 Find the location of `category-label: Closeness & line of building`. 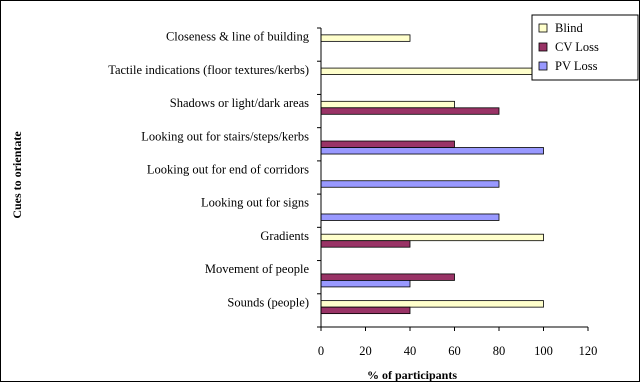

category-label: Closeness & line of building is located at coordinates (238, 37).